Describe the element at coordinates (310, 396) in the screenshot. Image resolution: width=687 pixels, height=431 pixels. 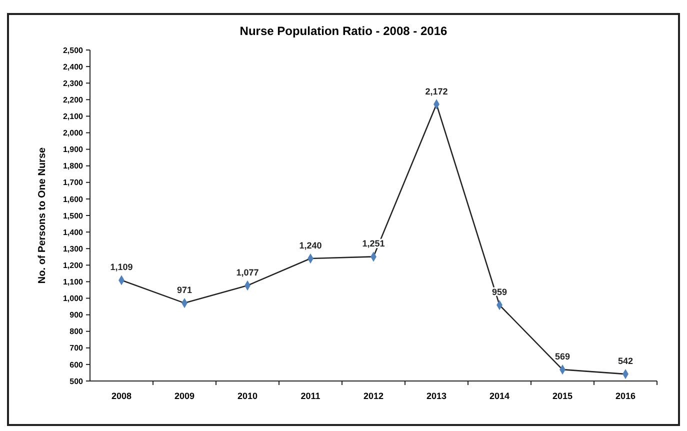
I see `x-tick-label: 2011` at that location.